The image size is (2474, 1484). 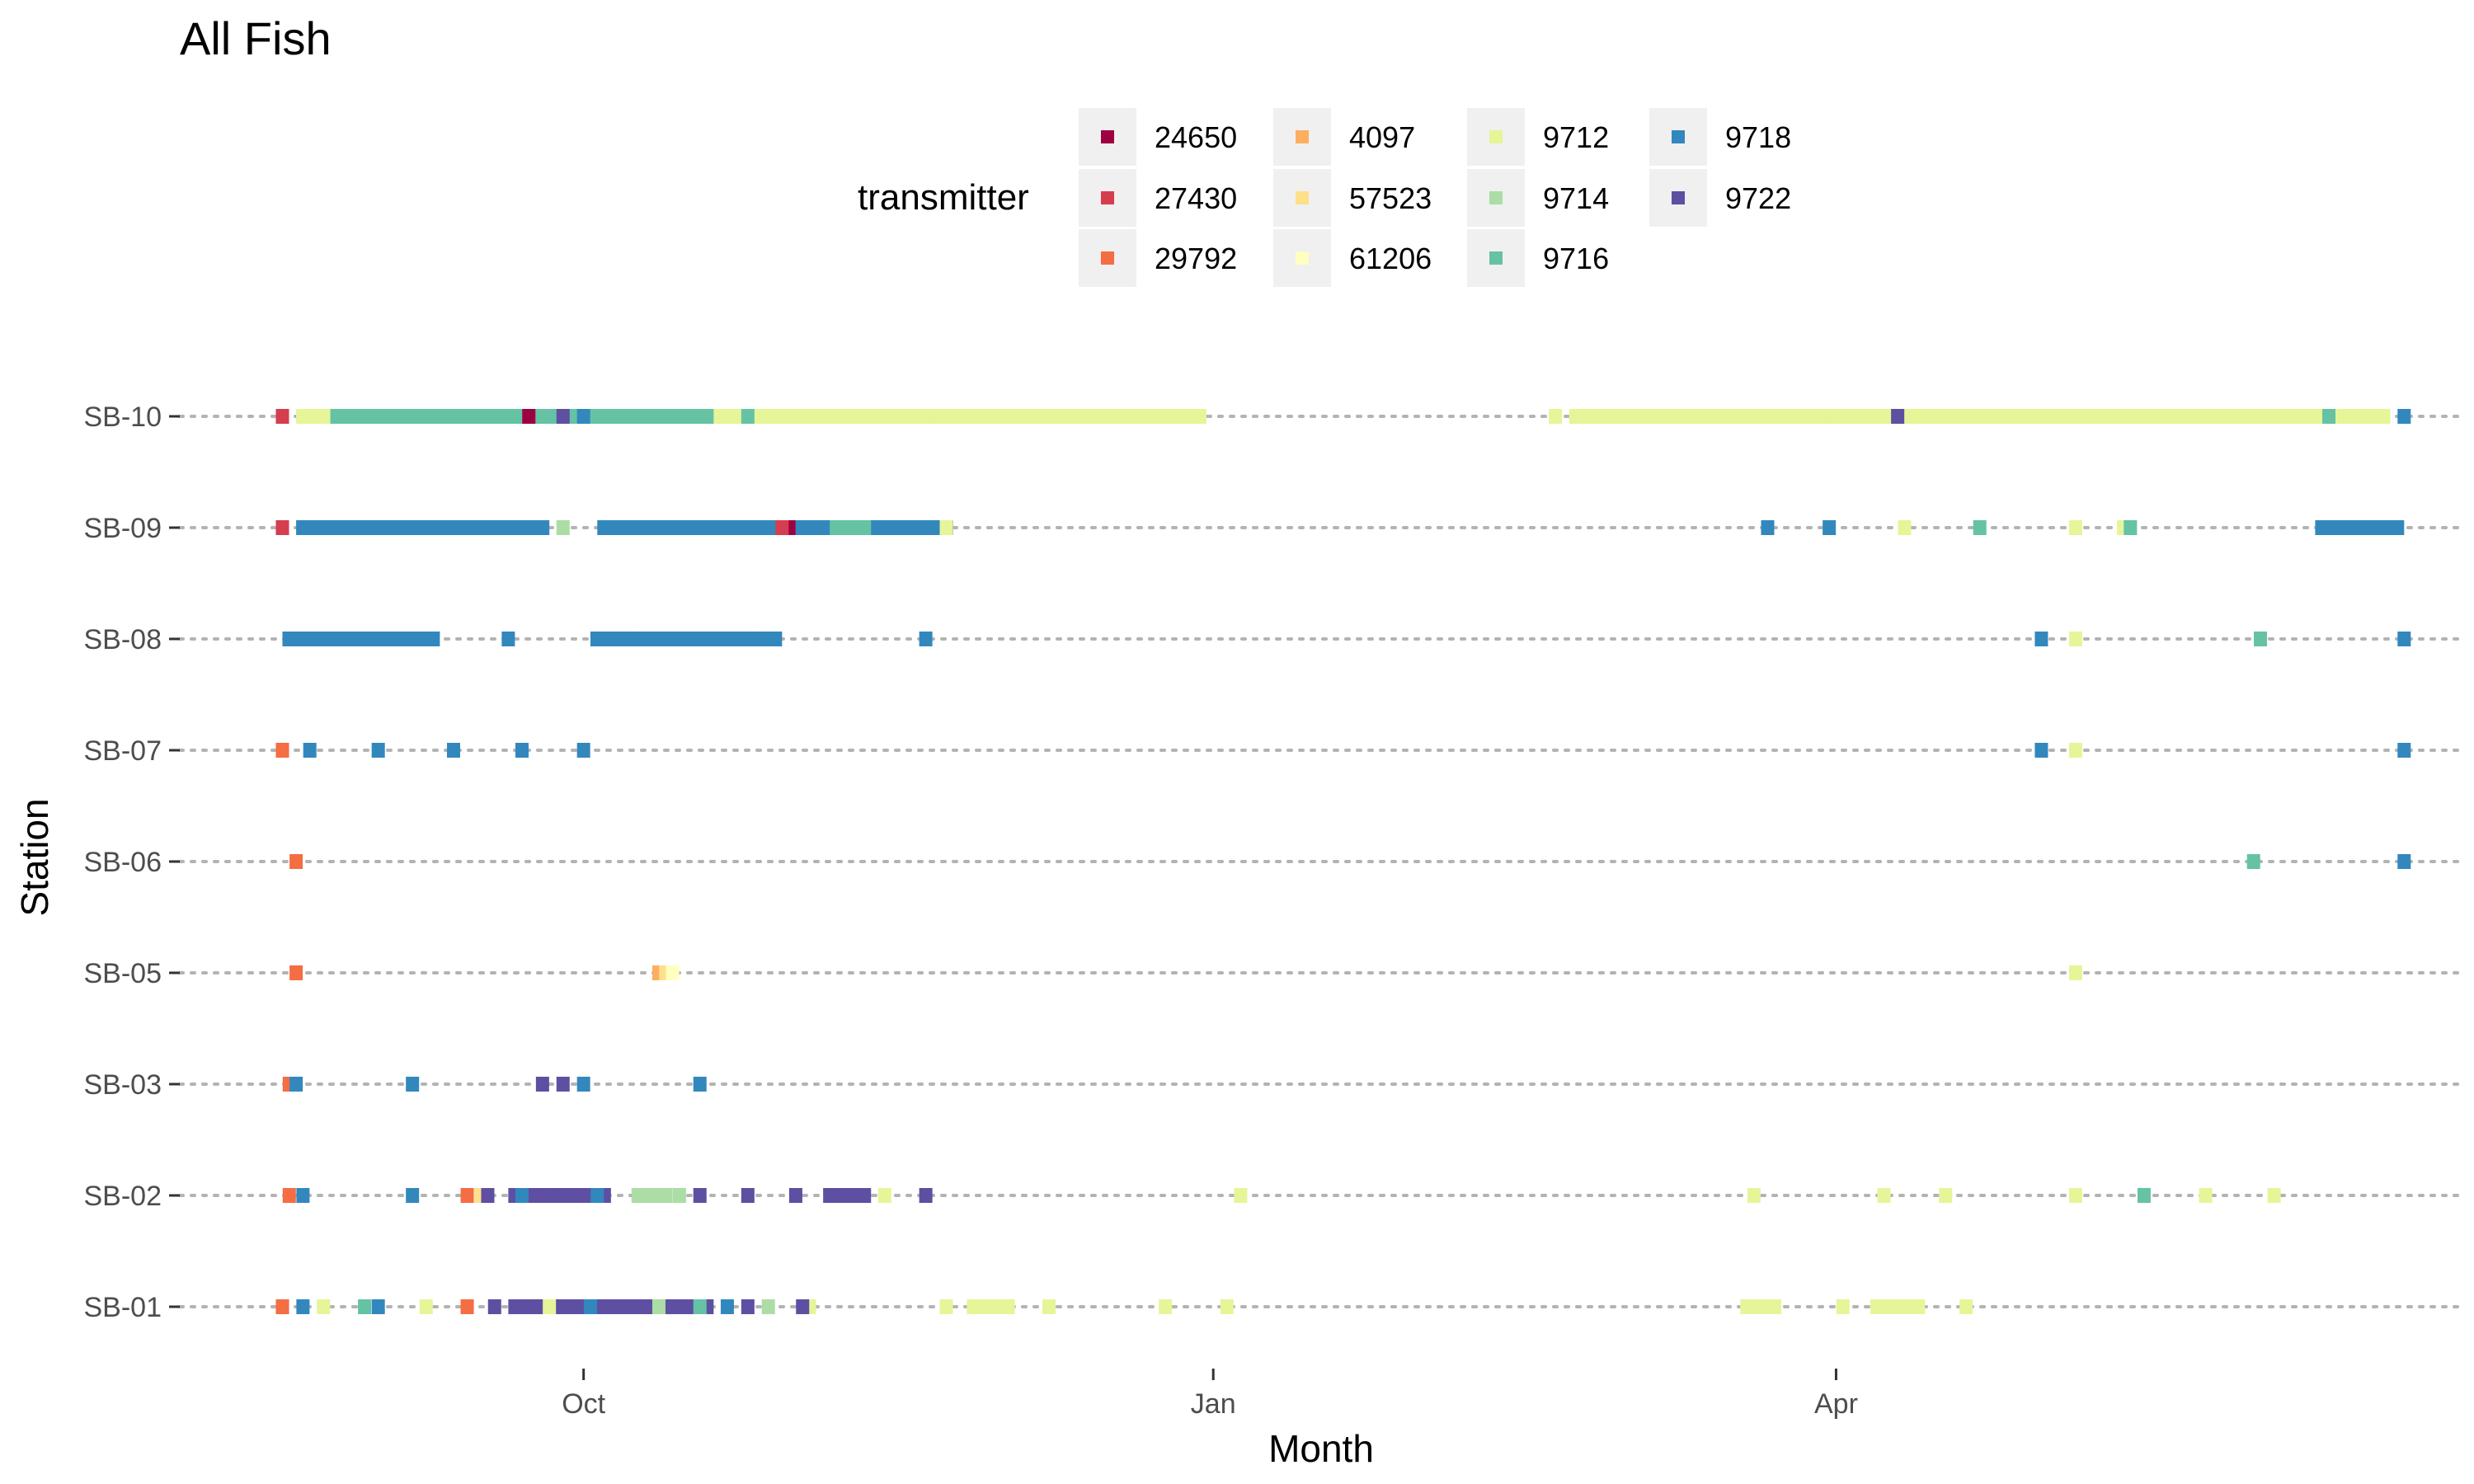 What do you see at coordinates (34, 857) in the screenshot?
I see `y-axis-title: Station` at bounding box center [34, 857].